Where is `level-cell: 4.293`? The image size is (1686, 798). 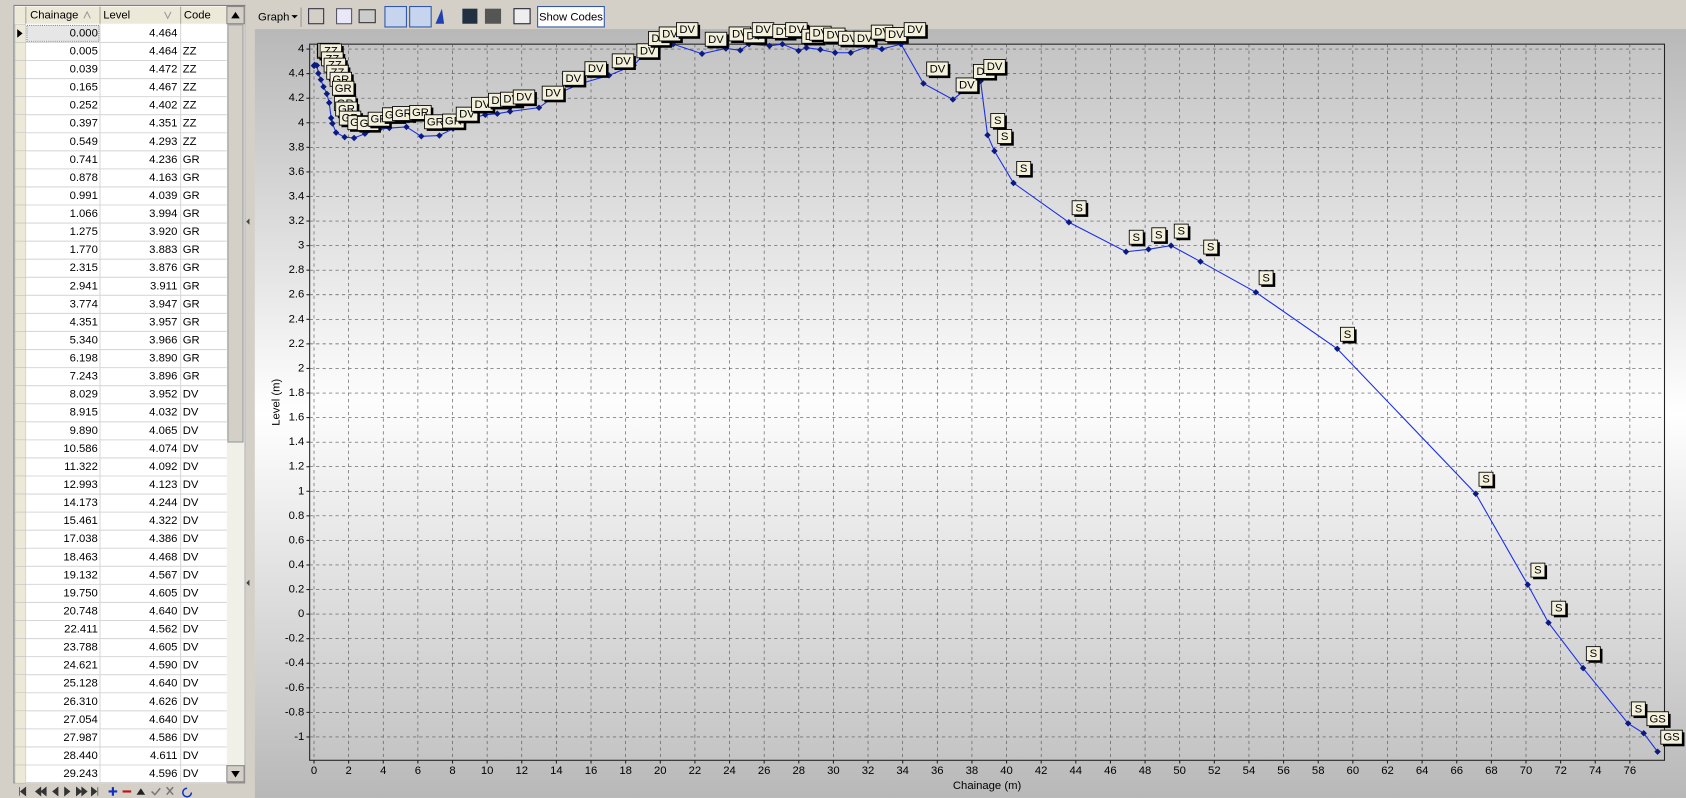 level-cell: 4.293 is located at coordinates (163, 142).